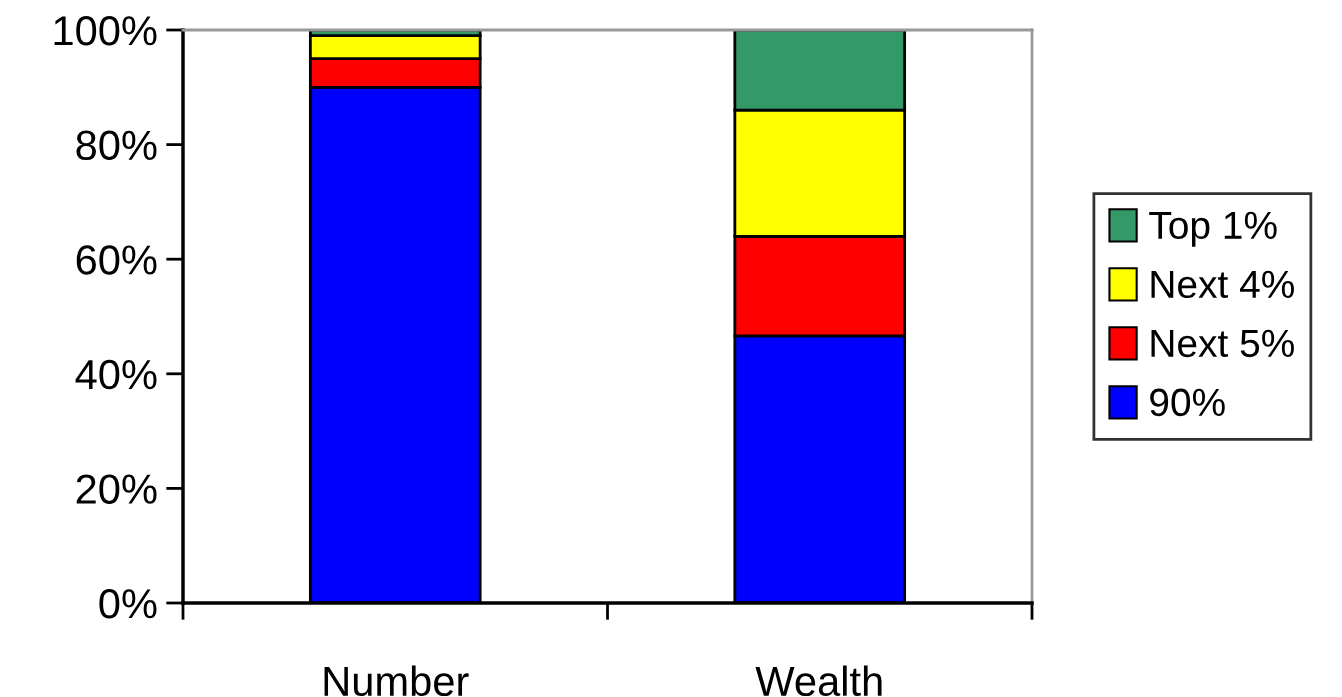  I want to click on legend-label: Next 5%, so click(1222, 343).